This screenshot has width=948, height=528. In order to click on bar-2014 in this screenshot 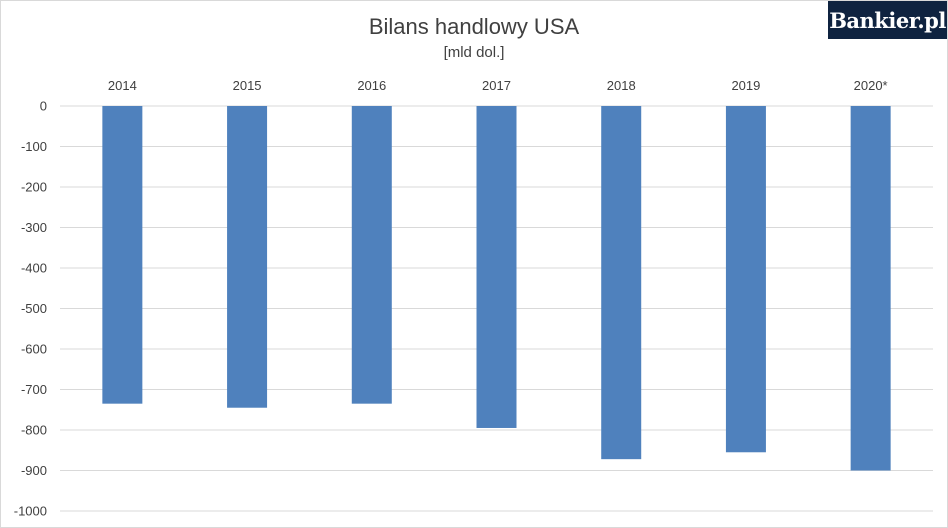, I will do `click(122, 255)`.